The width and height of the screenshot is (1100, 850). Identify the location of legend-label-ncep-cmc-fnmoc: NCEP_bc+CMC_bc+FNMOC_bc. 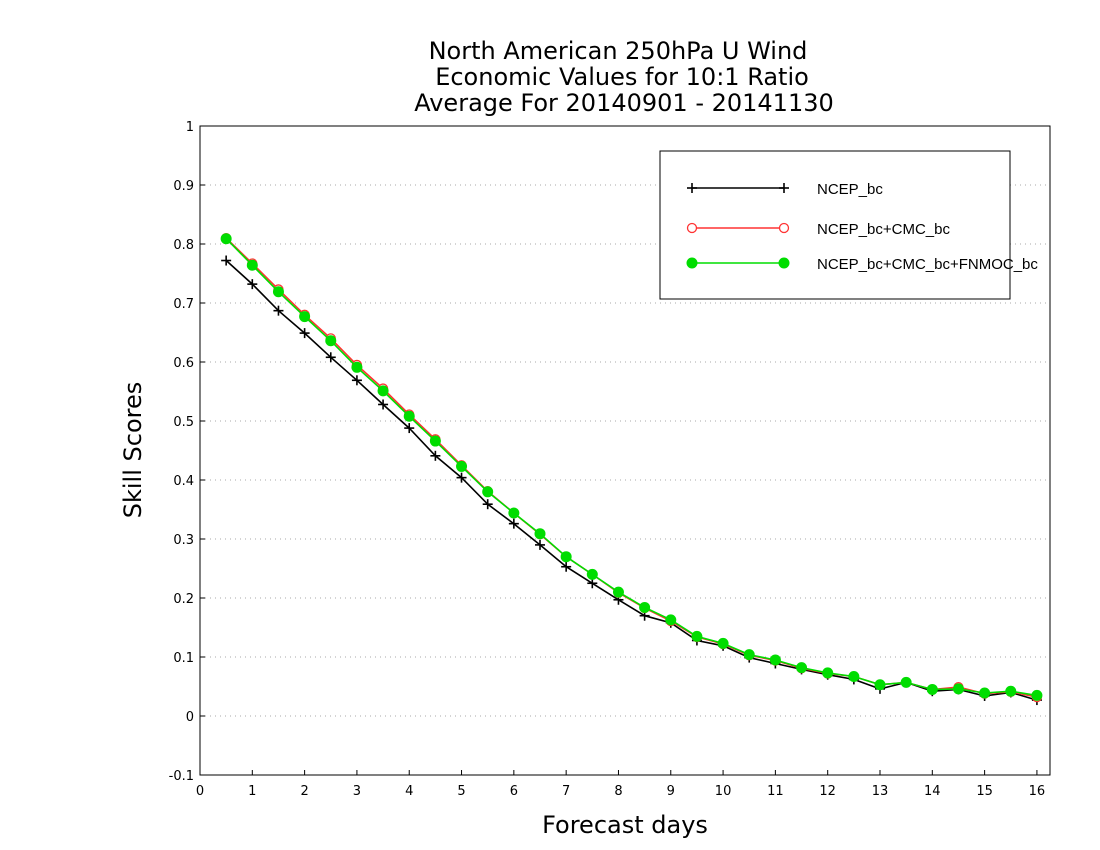
(927, 264).